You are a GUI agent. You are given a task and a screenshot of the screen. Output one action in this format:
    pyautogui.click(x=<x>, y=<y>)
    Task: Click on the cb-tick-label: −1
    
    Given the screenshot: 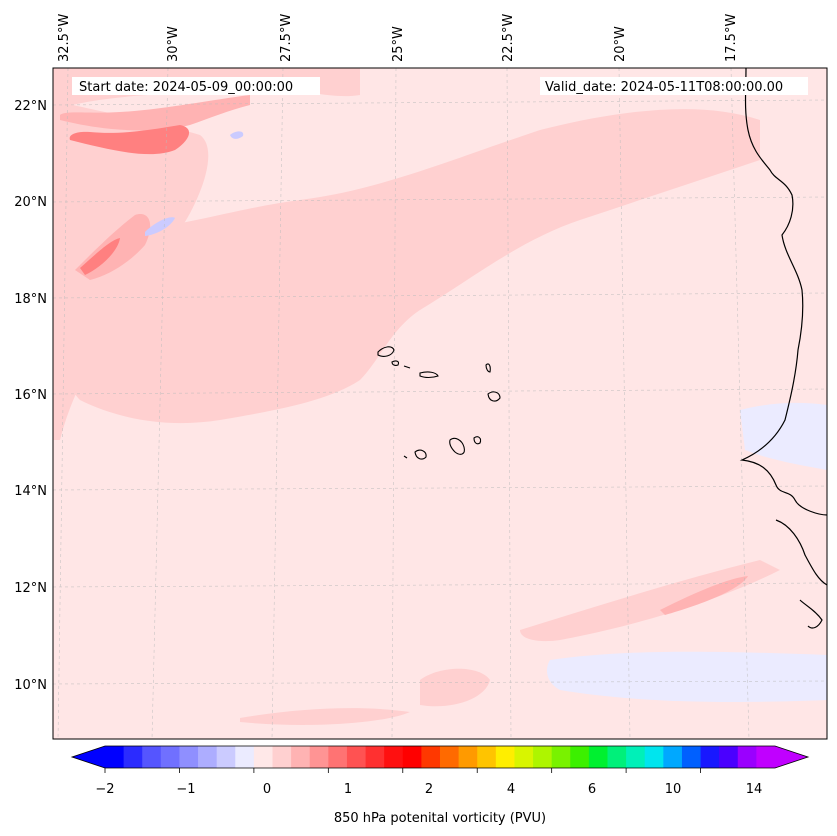 What is the action you would take?
    pyautogui.click(x=185, y=789)
    